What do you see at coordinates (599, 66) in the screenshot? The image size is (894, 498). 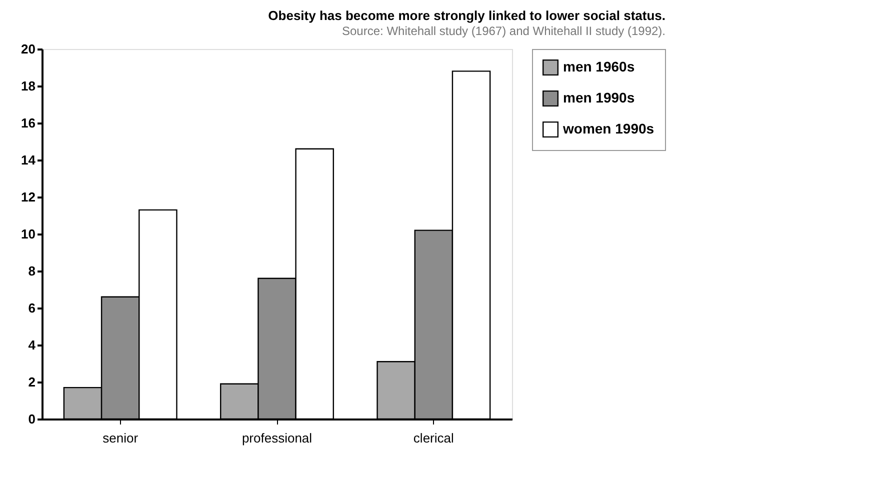 I see `legend-label: men 1960s` at bounding box center [599, 66].